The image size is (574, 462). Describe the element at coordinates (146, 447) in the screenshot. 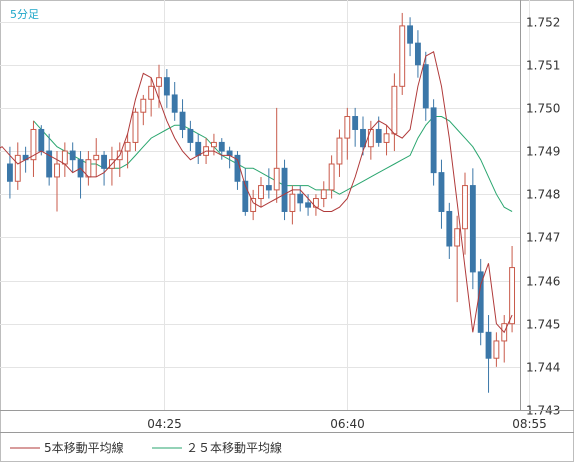

I see `legend: 5本移動平均線 ２５本移動平均線` at that location.